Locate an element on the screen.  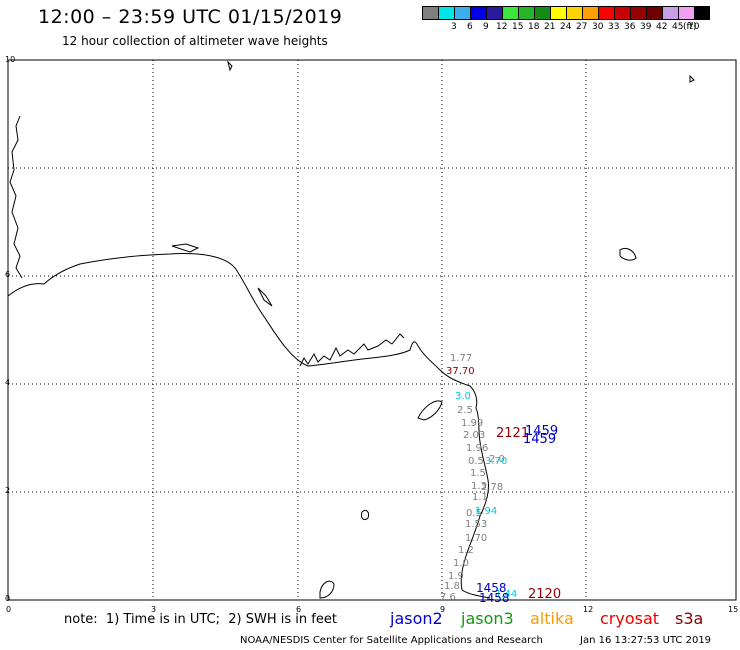
legend-tick-label: 33 is located at coordinates (614, 27).